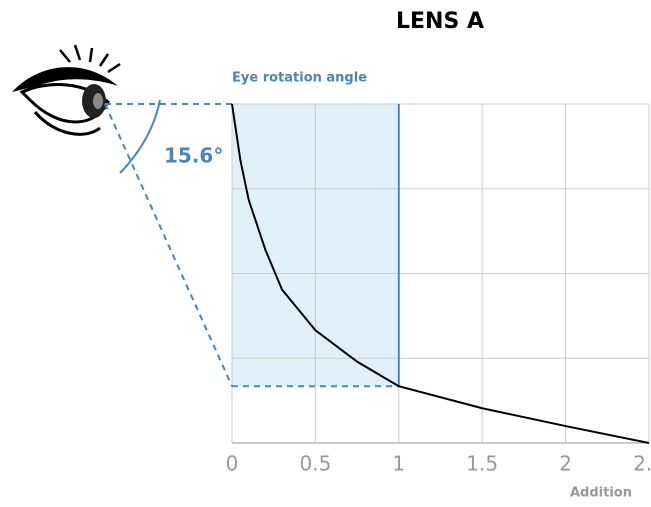 The height and width of the screenshot is (507, 651). I want to click on x-tick-label: 1, so click(398, 464).